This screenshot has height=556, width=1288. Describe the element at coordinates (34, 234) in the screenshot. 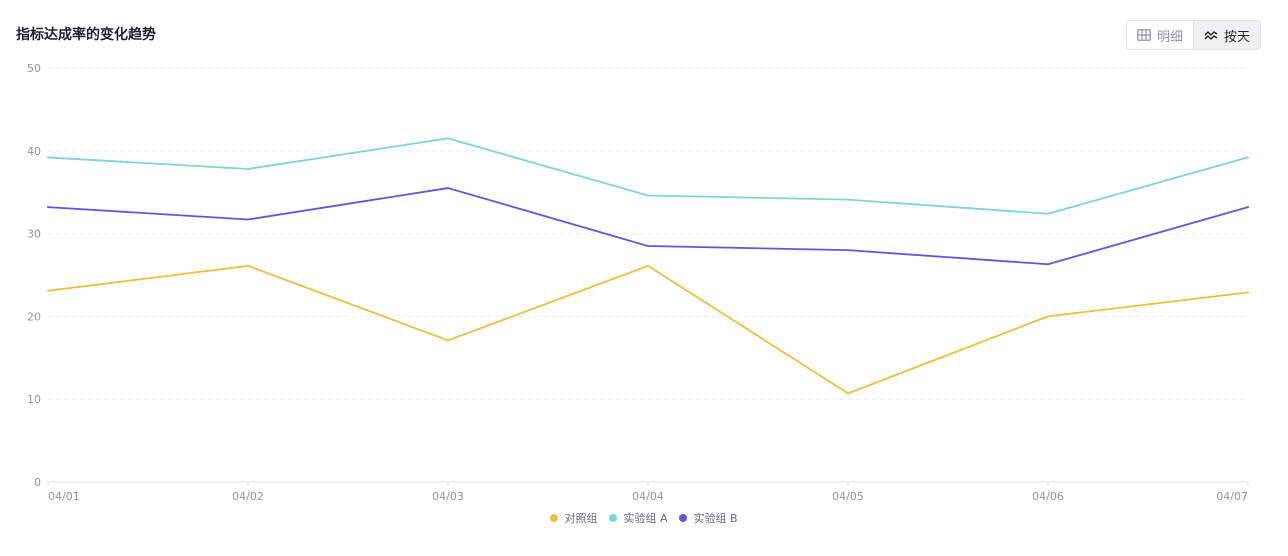

I see `y-tick-label: 30` at that location.